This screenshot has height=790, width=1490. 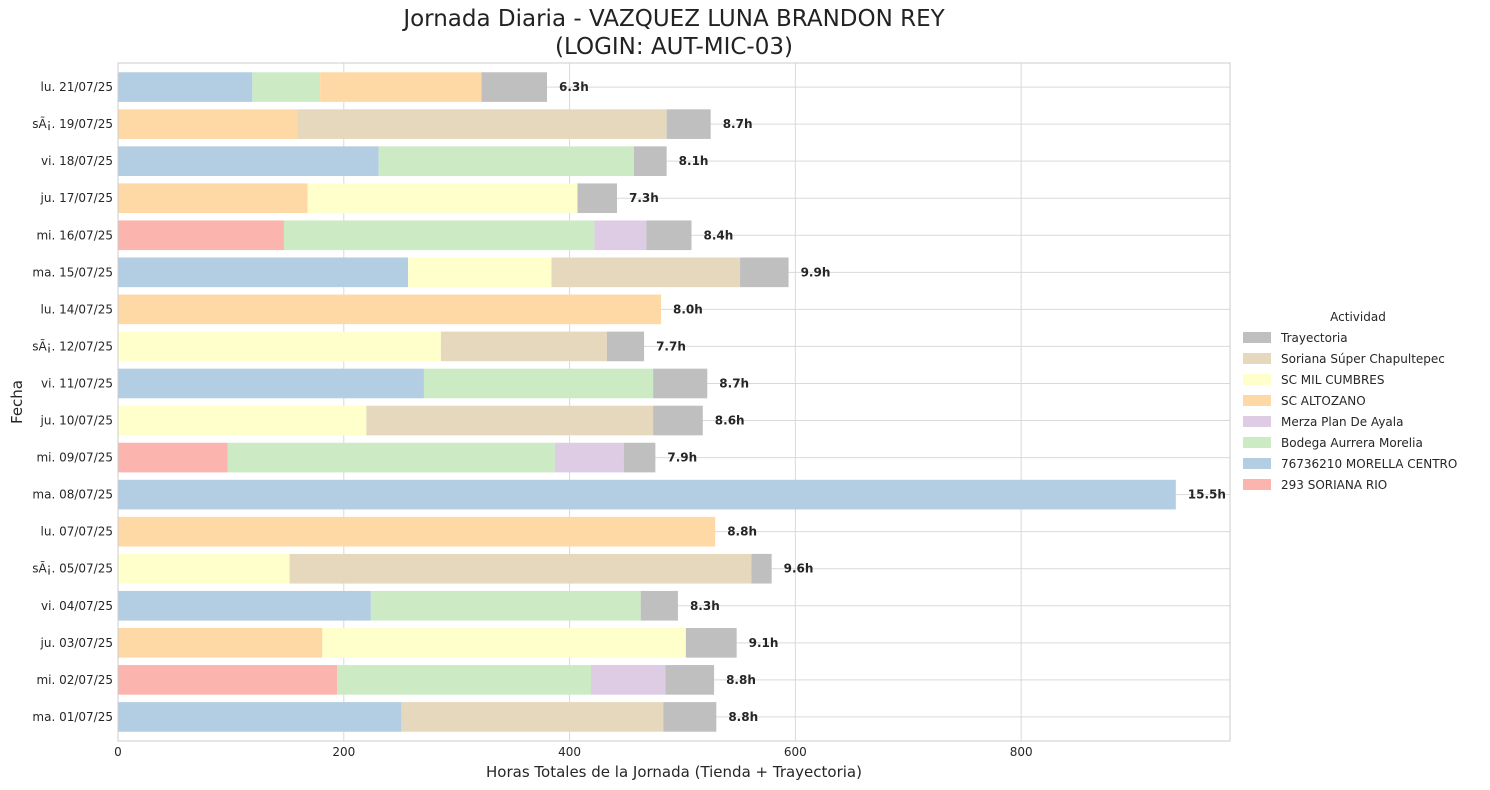 What do you see at coordinates (74, 680) in the screenshot?
I see `y-tick-label: mi. 02/07/25` at bounding box center [74, 680].